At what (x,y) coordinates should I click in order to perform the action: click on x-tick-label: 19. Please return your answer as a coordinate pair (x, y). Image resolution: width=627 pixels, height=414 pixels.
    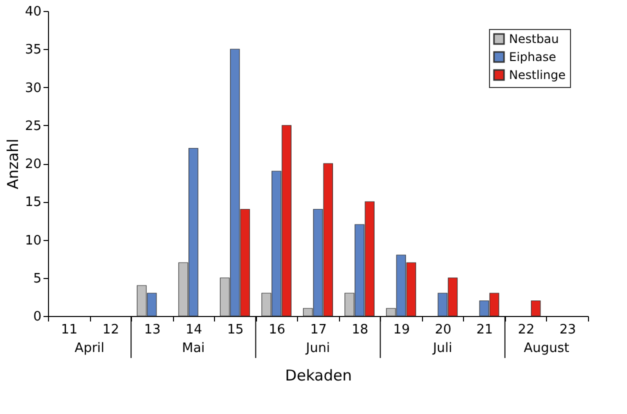
    Looking at the image, I should click on (401, 330).